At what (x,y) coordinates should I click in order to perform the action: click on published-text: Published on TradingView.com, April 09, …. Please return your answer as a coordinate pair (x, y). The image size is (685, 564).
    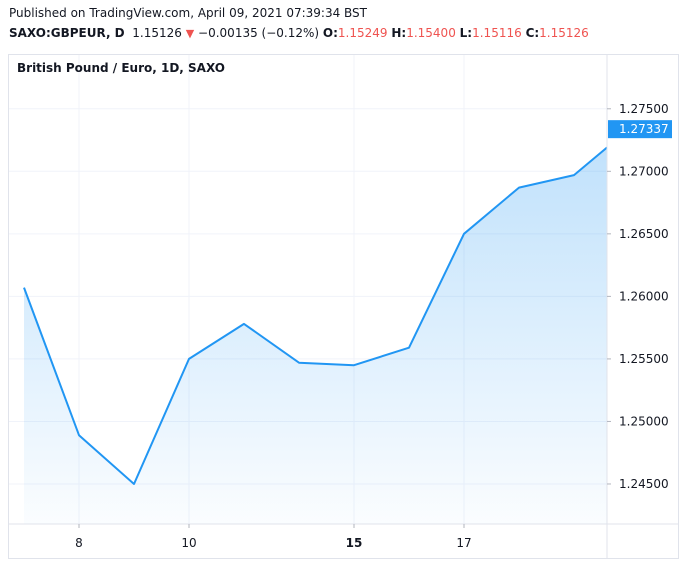
    Looking at the image, I should click on (188, 13).